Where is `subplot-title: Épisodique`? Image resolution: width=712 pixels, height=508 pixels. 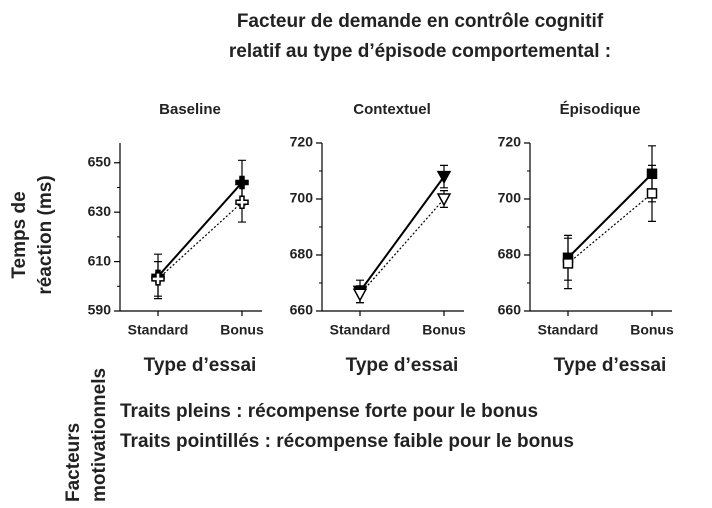
subplot-title: Épisodique is located at coordinates (600, 109).